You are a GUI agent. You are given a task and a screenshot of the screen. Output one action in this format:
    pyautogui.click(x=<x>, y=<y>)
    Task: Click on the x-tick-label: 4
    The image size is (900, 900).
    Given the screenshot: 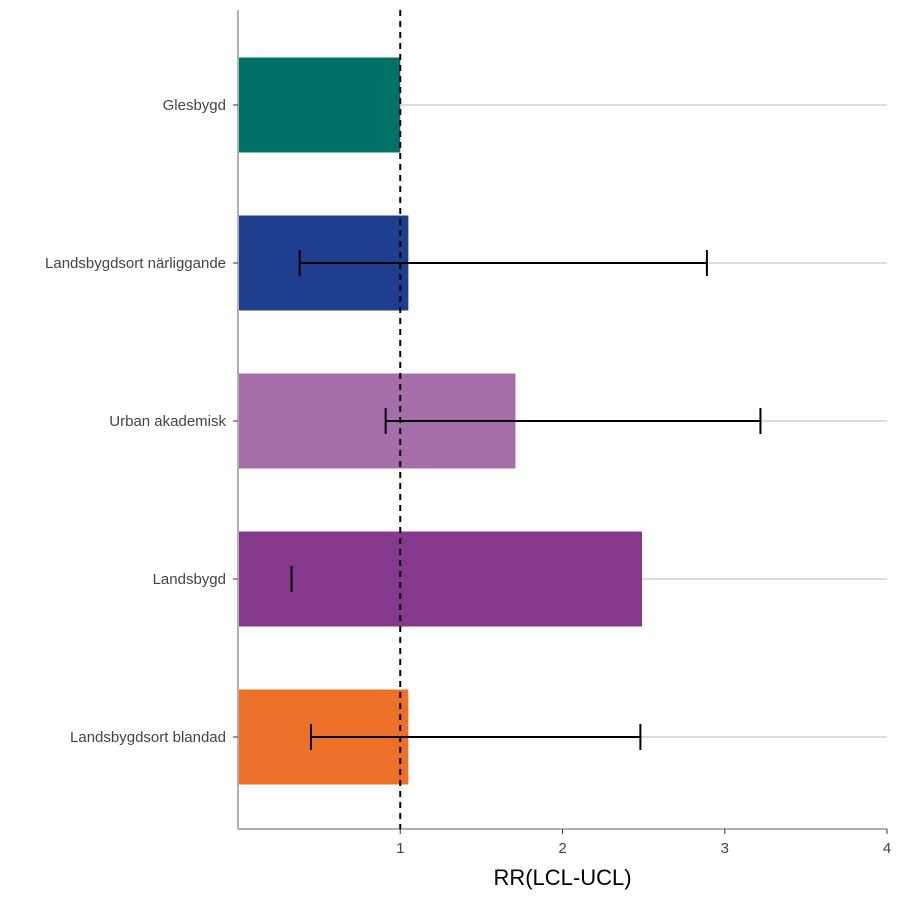 What is the action you would take?
    pyautogui.click(x=887, y=848)
    